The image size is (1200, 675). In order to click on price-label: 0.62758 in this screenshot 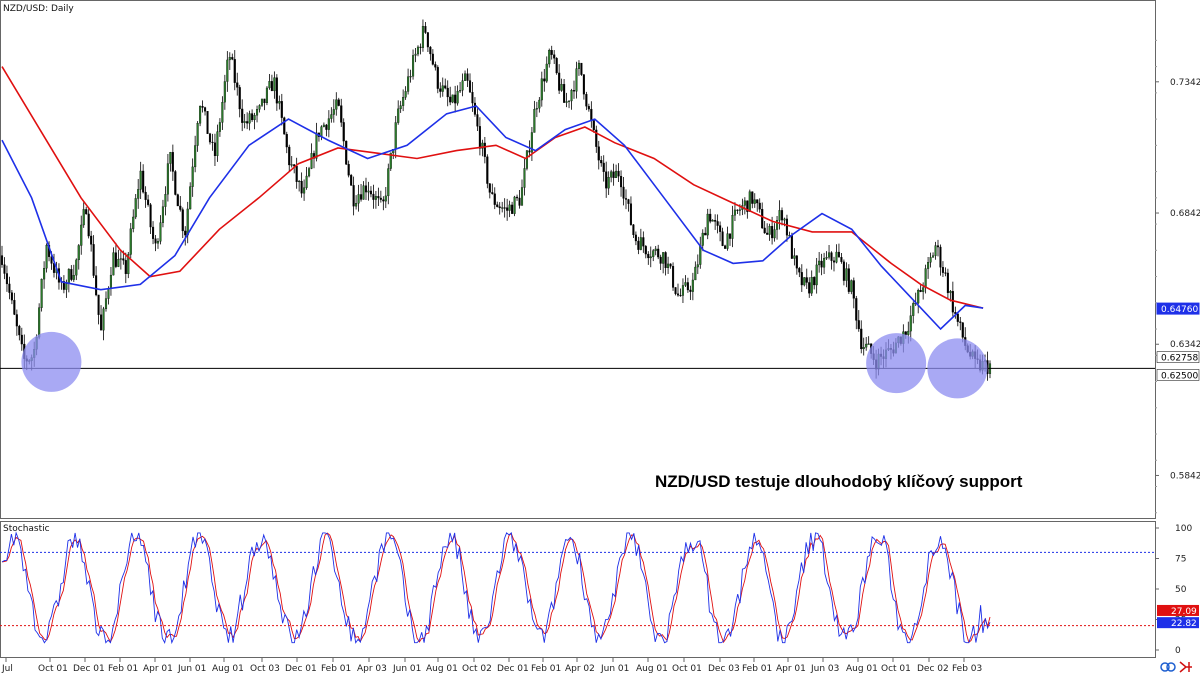, I will do `click(1179, 359)`.